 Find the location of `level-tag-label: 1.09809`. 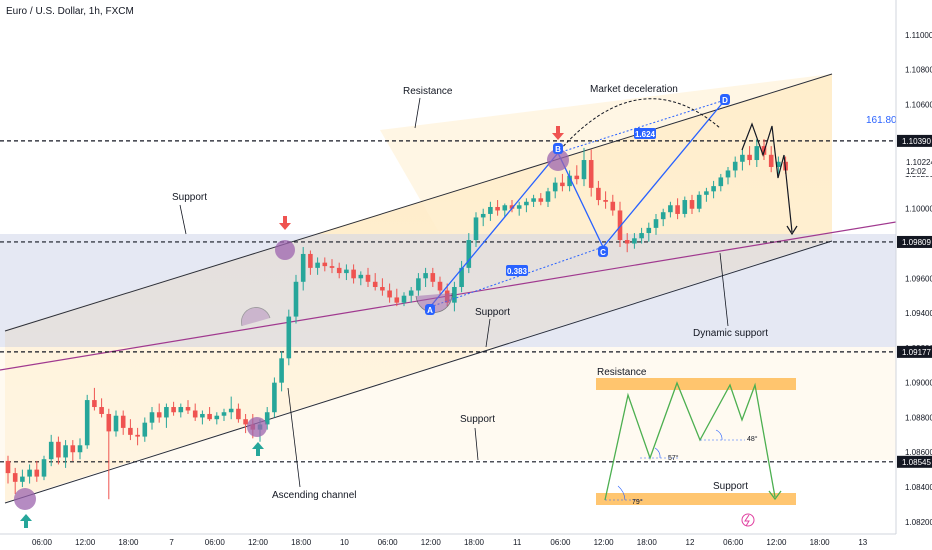

level-tag-label: 1.09809 is located at coordinates (916, 242).